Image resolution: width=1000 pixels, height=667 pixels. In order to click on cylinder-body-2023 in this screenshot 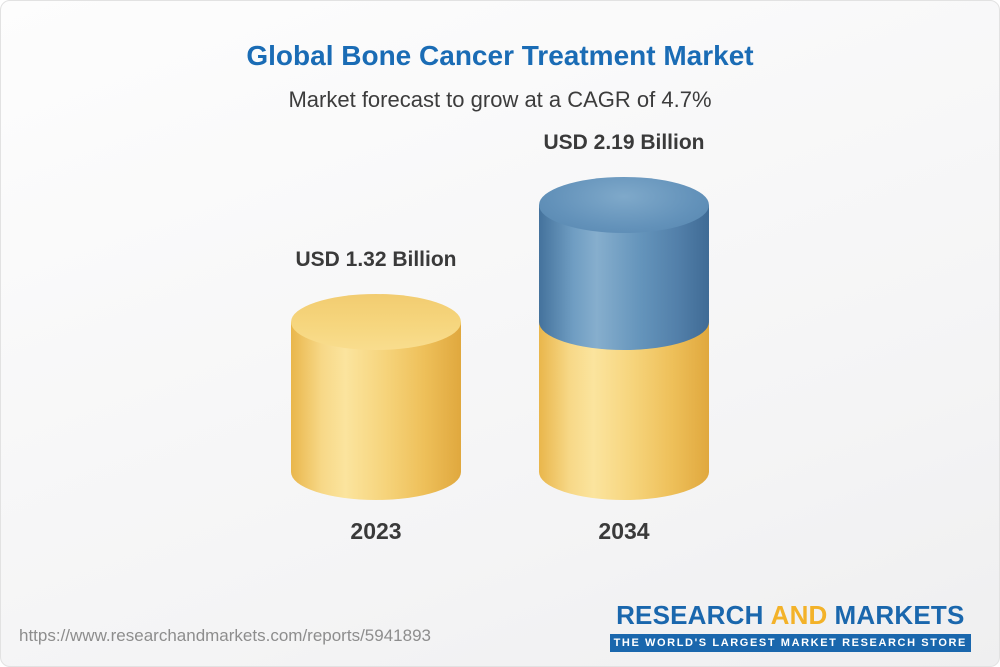, I will do `click(376, 411)`.